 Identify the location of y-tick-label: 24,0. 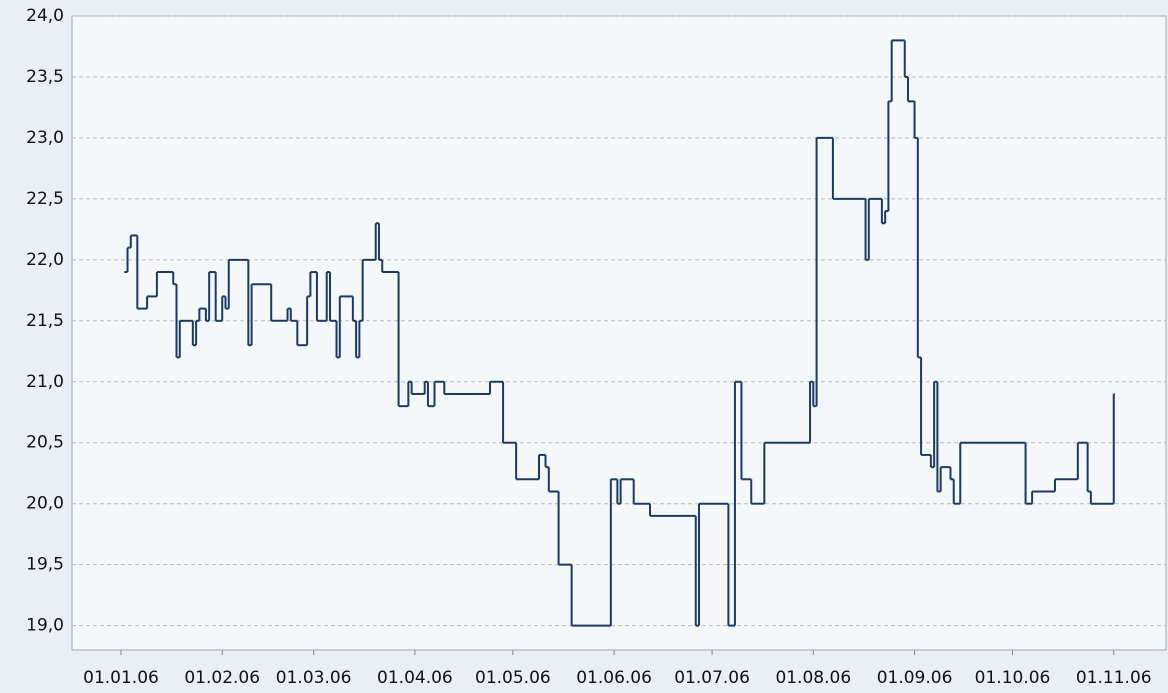
(45, 16).